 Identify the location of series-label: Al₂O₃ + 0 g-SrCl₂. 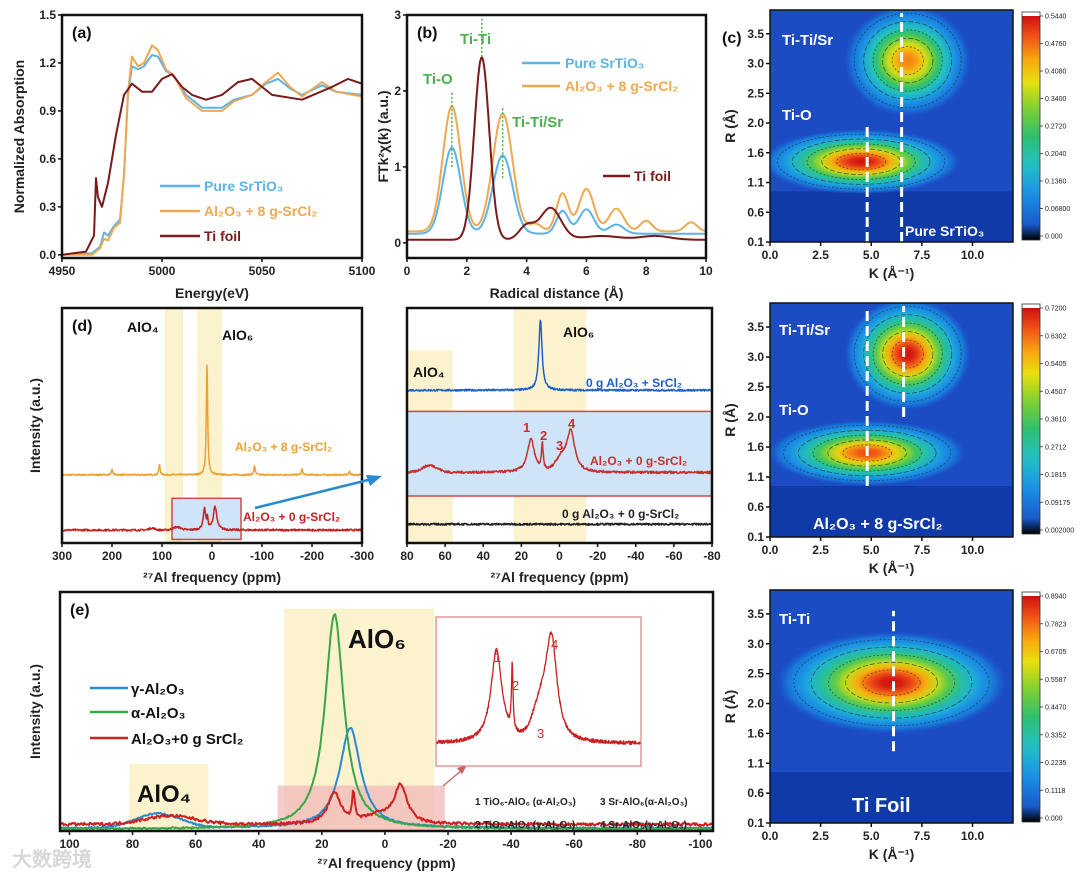
(638, 461).